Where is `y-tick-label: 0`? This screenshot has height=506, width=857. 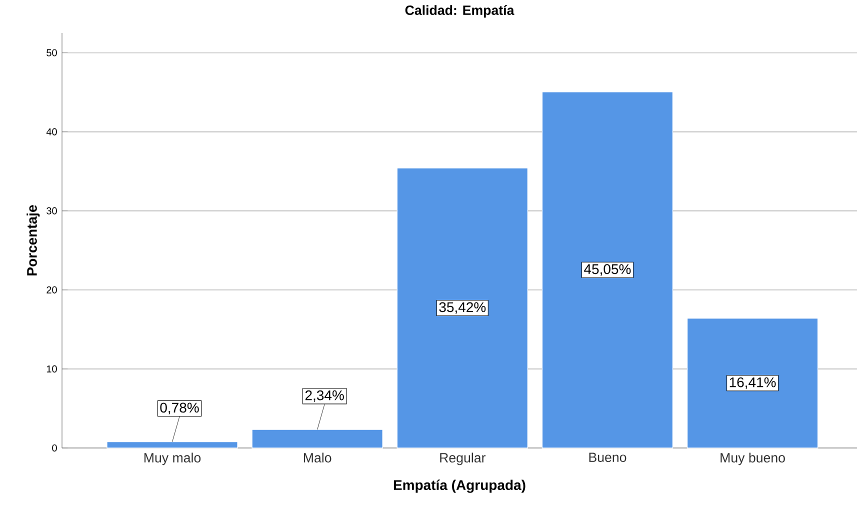 y-tick-label: 0 is located at coordinates (54, 448).